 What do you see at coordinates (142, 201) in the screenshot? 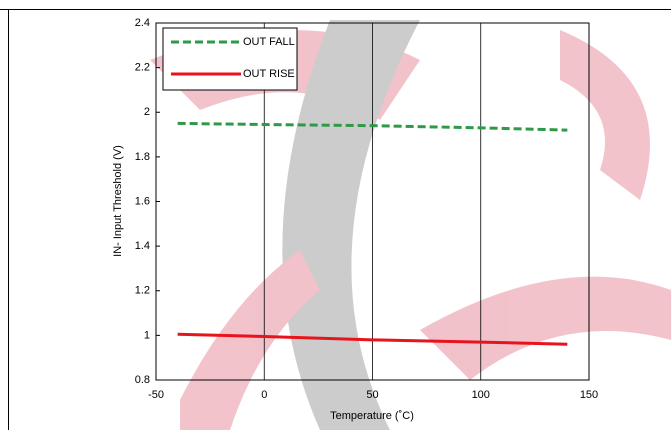
I see `y-tick-label: 1.6` at bounding box center [142, 201].